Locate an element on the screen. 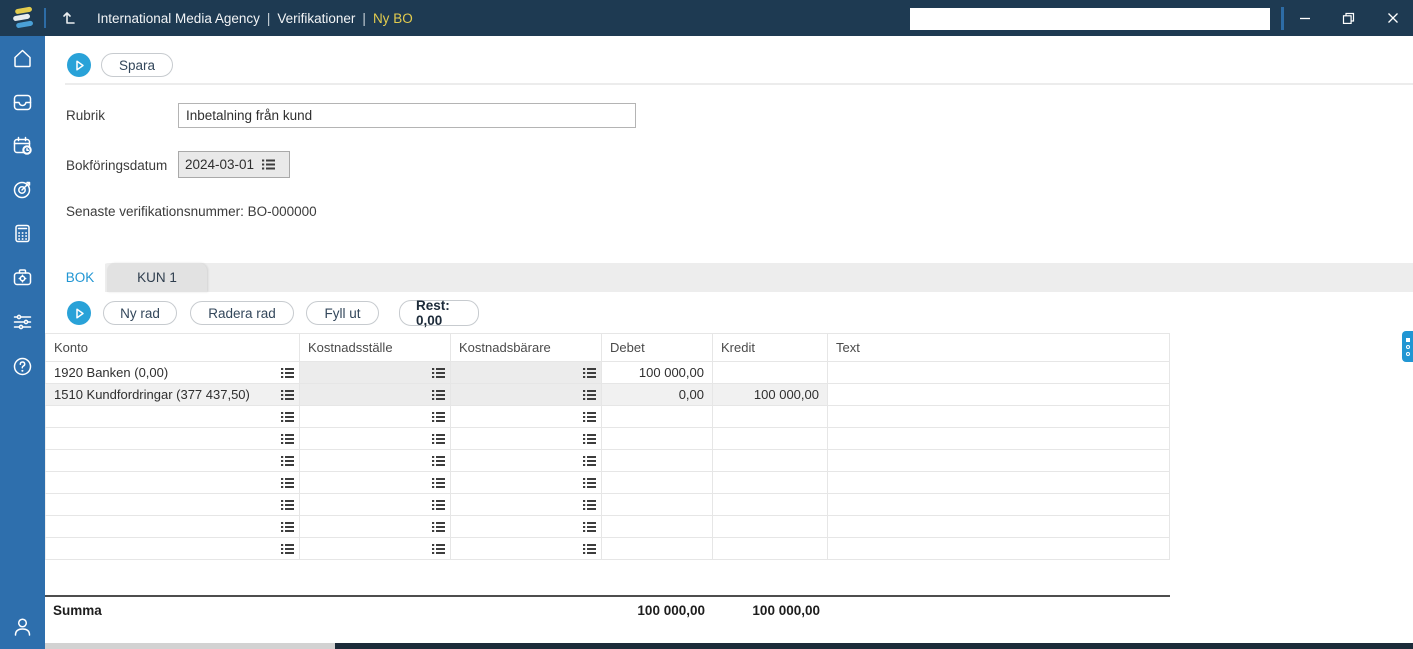 The height and width of the screenshot is (649, 1413). target-icon is located at coordinates (22, 189).